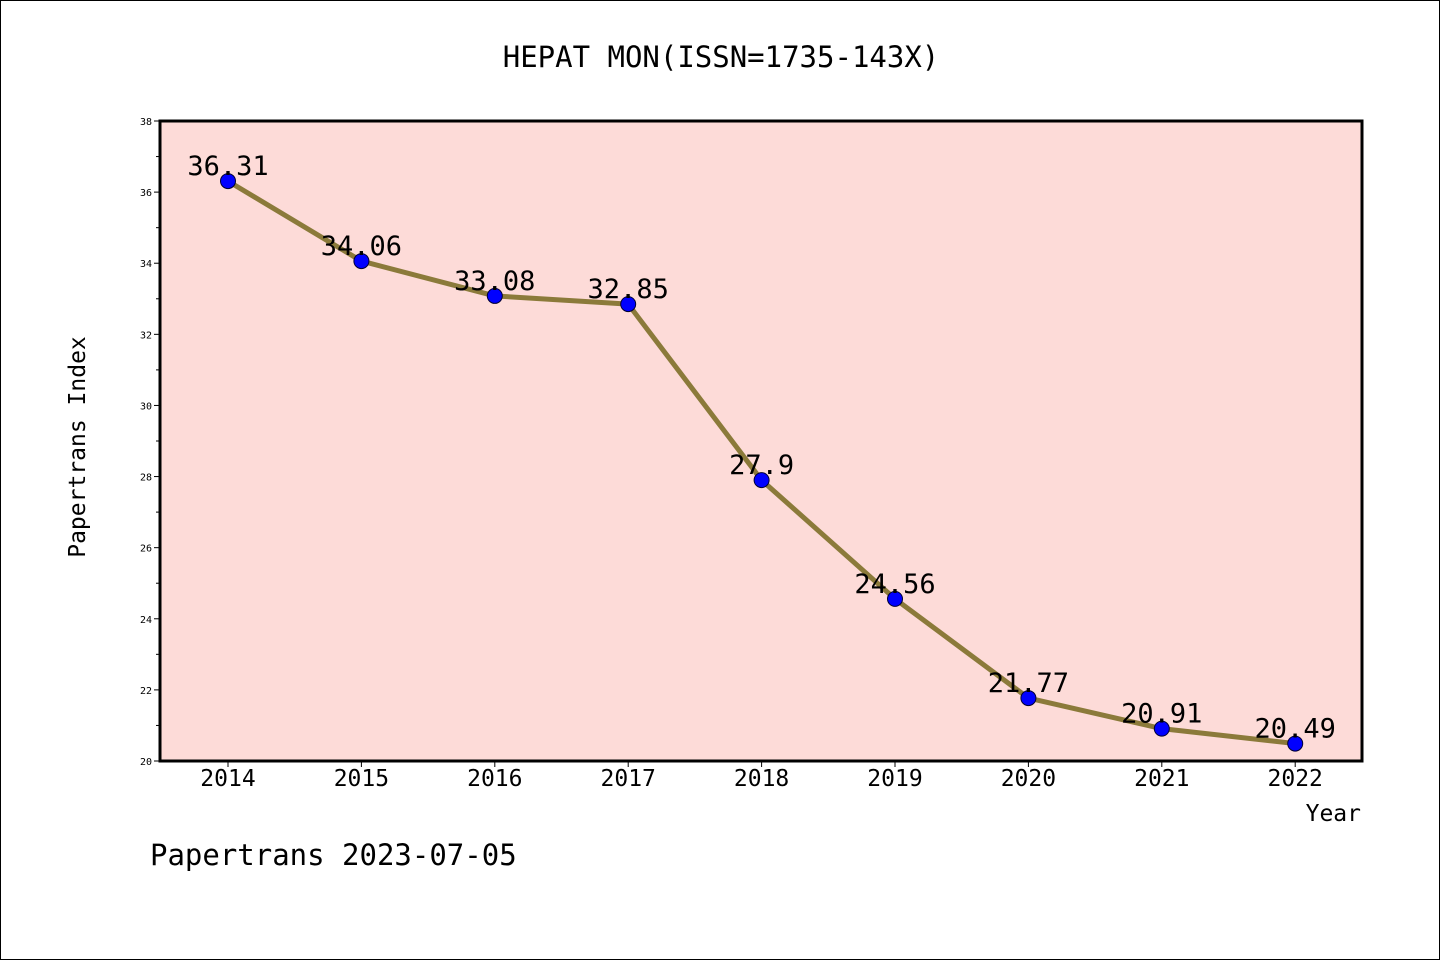 Image resolution: width=1440 pixels, height=960 pixels. I want to click on x-tick-label: 2017, so click(628, 779).